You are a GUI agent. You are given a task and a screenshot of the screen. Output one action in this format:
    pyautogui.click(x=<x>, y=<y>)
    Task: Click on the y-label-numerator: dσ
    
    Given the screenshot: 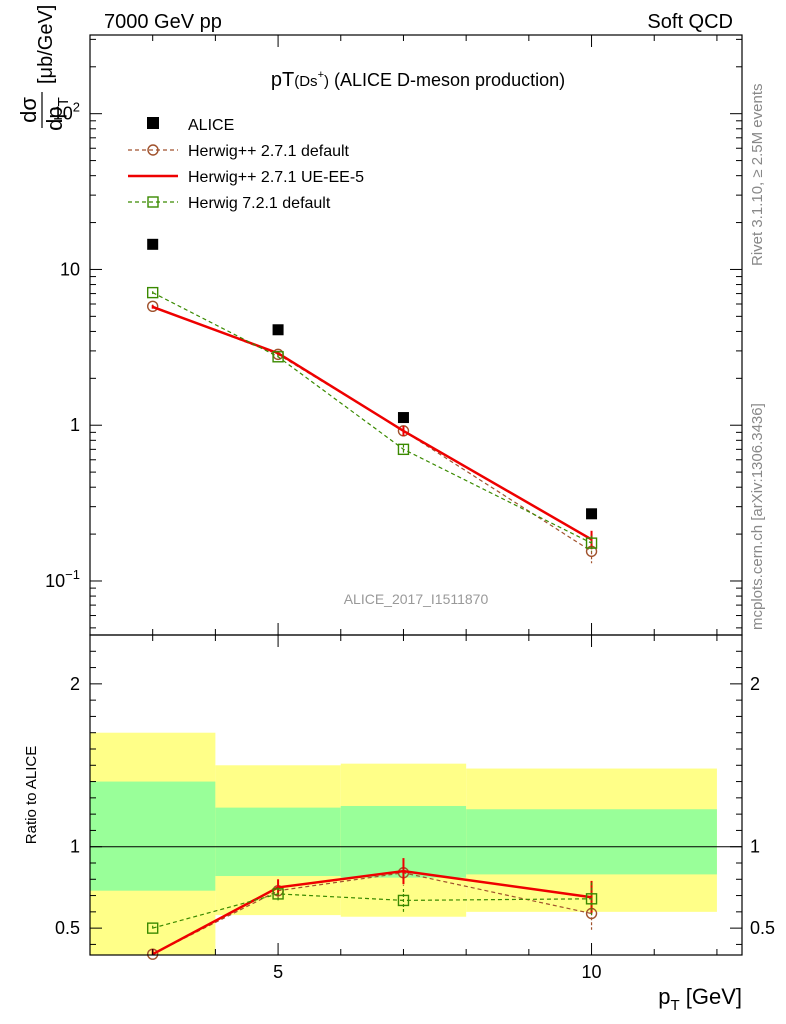 What is the action you would take?
    pyautogui.click(x=28, y=110)
    